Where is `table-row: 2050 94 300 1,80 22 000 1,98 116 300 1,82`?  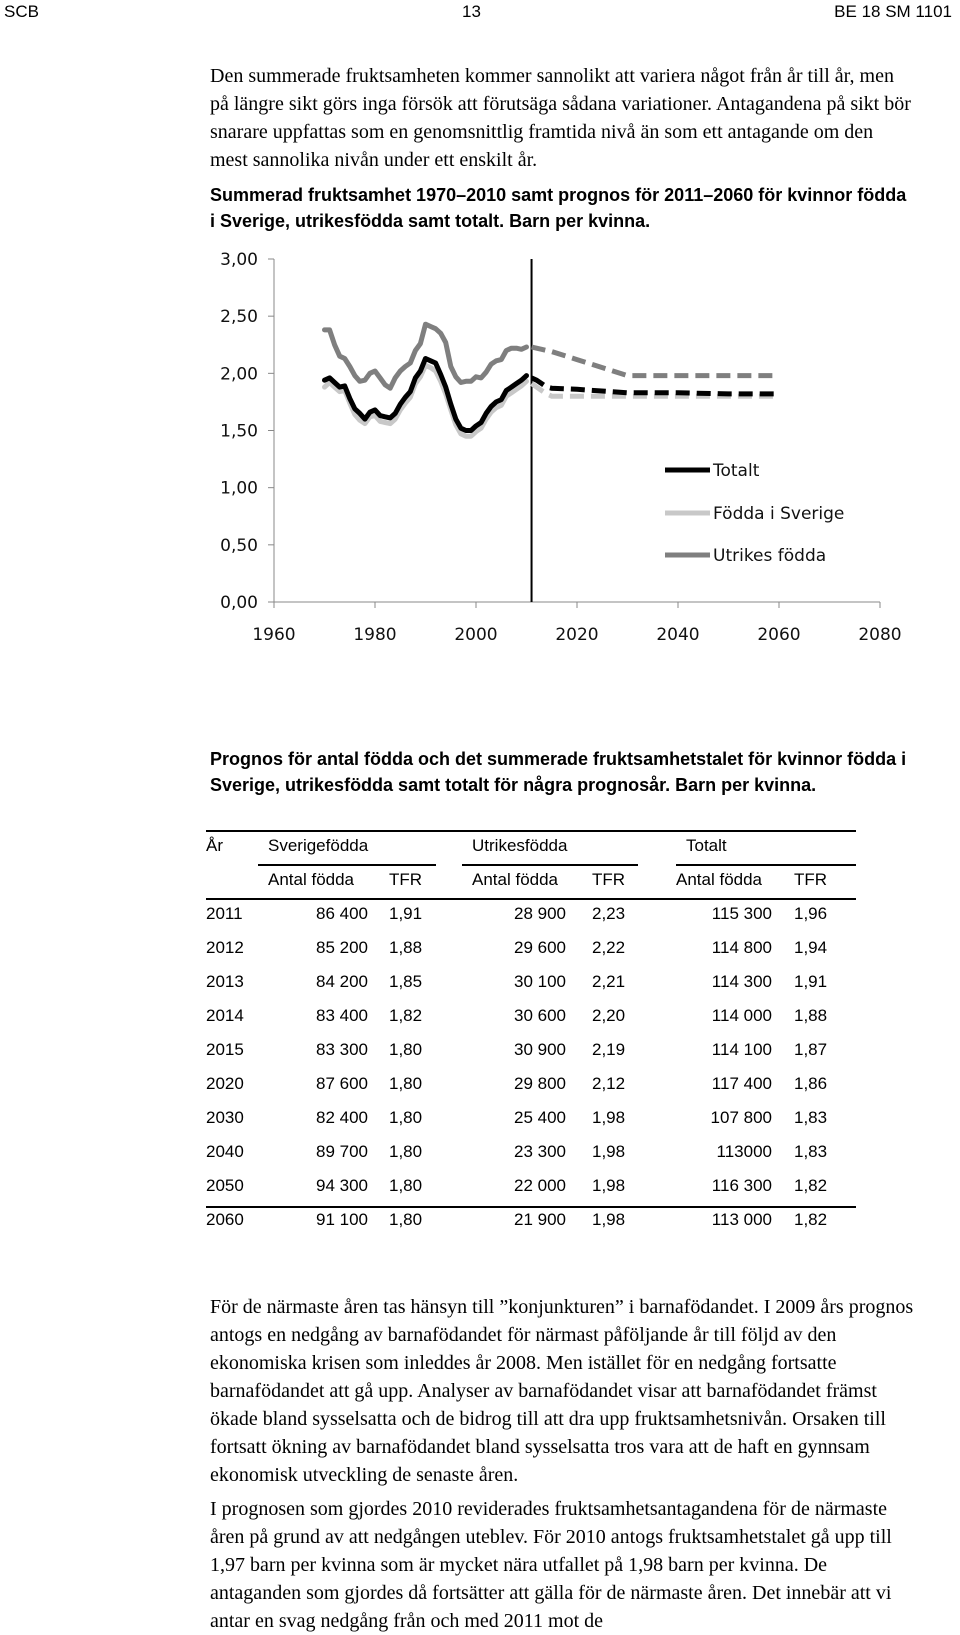
table-row: 2050 94 300 1,80 22 000 1,98 116 300 1,82 is located at coordinates (546, 1187).